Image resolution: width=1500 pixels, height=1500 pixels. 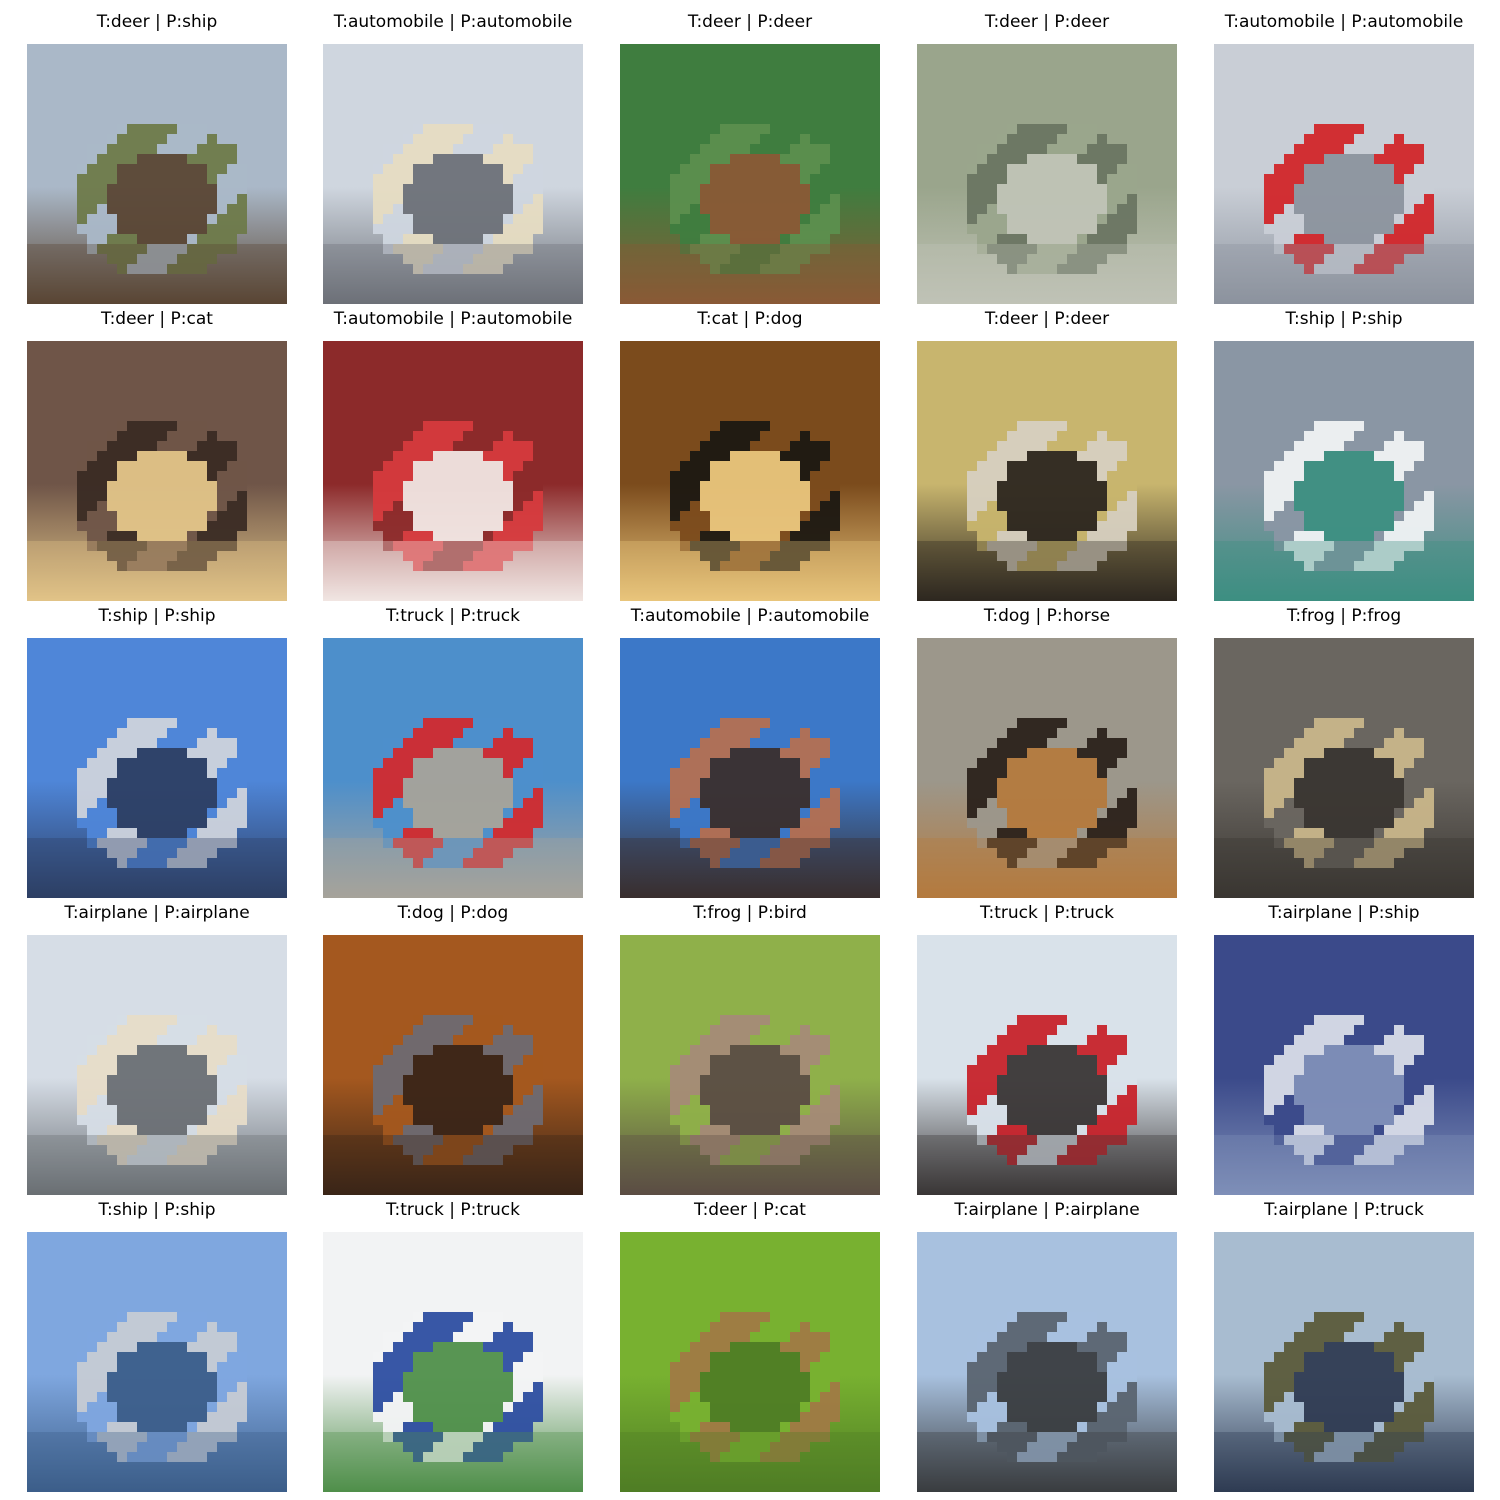 I want to click on image-jet-blue, so click(x=1344, y=1065).